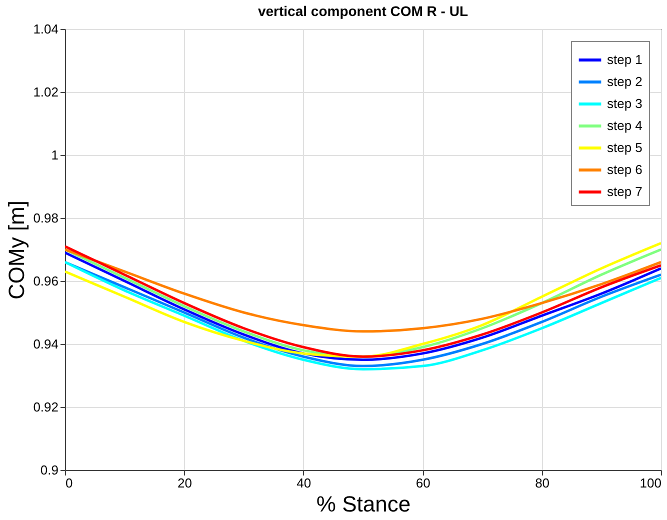 The image size is (667, 520). What do you see at coordinates (54, 155) in the screenshot?
I see `y-tick-label: 1` at bounding box center [54, 155].